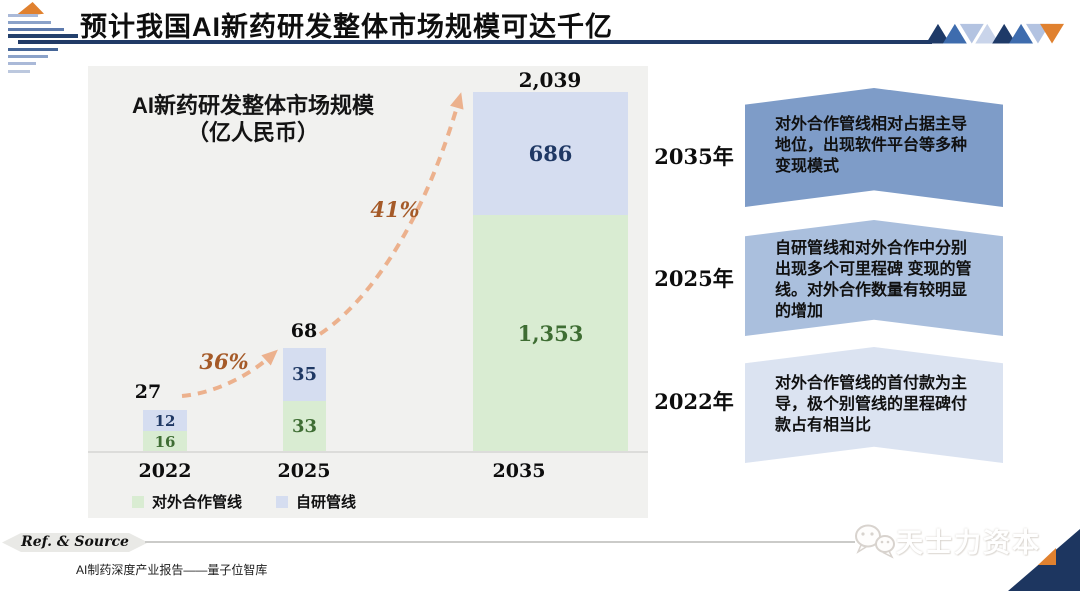  I want to click on x-label-2025: 2025, so click(304, 471).